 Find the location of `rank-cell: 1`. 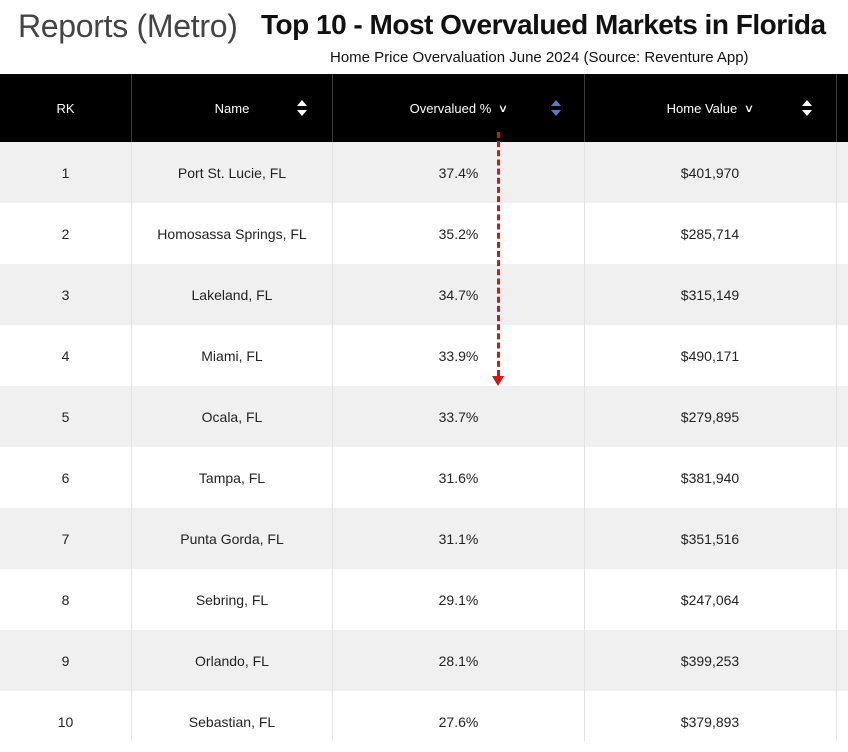

rank-cell: 1 is located at coordinates (65, 172).